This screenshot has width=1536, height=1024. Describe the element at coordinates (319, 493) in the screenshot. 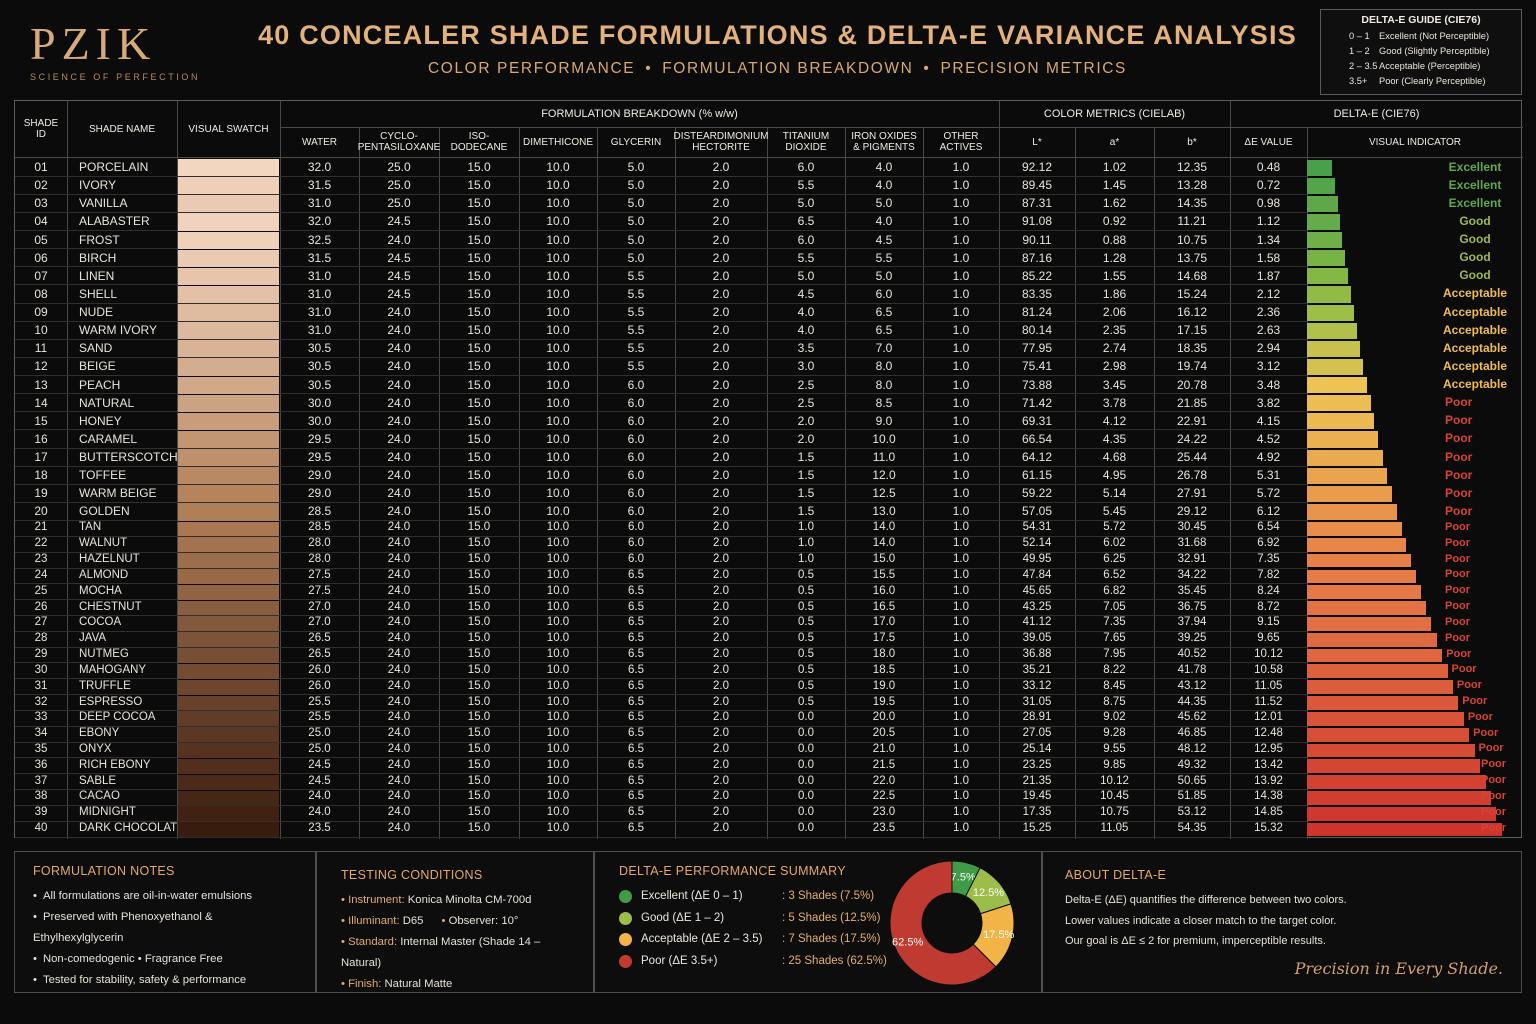

I see `ingredient-value-cell: 29.0` at that location.